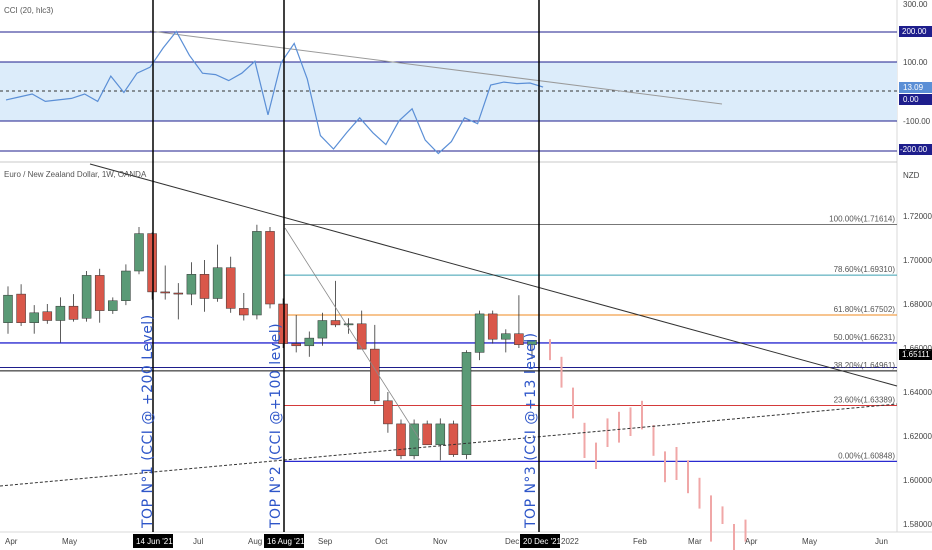 This screenshot has width=932, height=550. I want to click on time-label-may: May, so click(69, 541).